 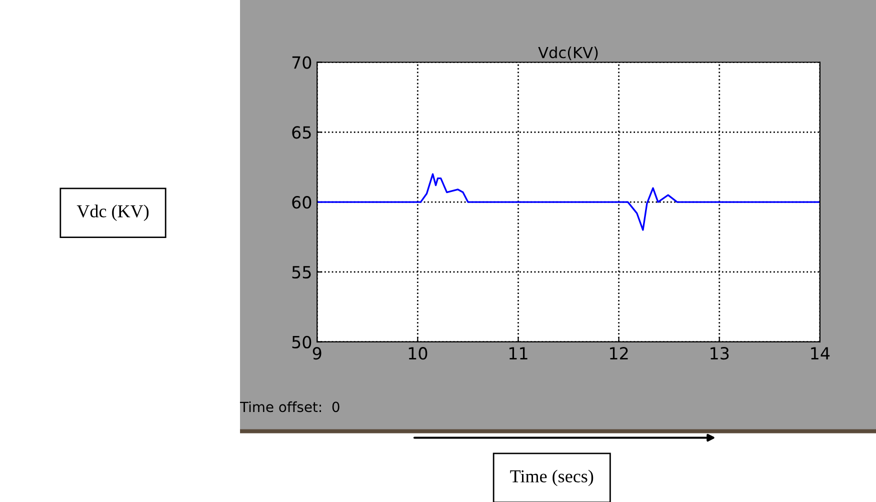 I want to click on x-tick-label: 9, so click(x=317, y=353).